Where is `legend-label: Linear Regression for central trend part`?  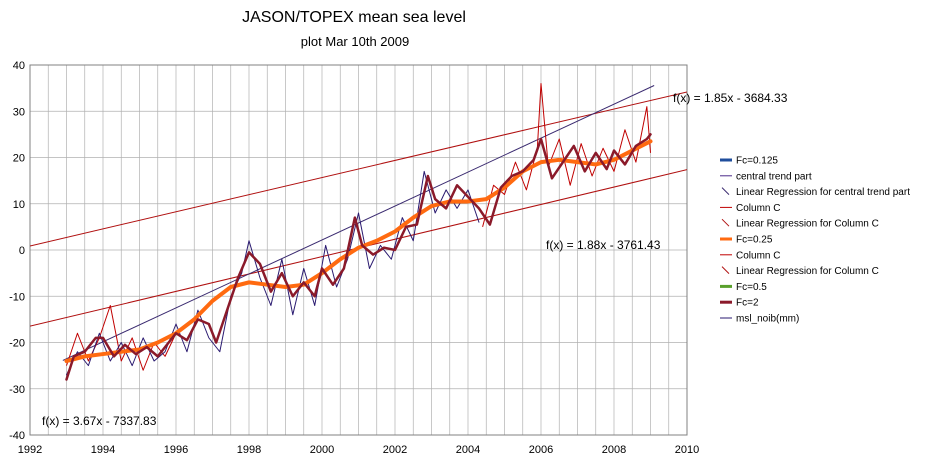 legend-label: Linear Regression for central trend part is located at coordinates (823, 192).